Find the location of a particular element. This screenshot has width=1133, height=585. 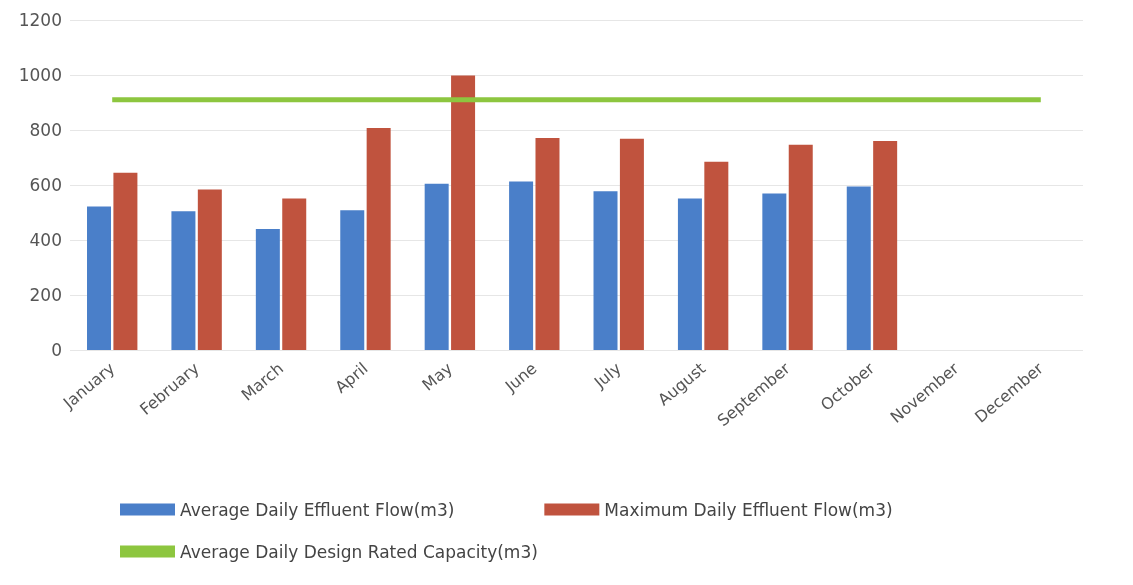

y-tick-label: 200 is located at coordinates (45, 295).